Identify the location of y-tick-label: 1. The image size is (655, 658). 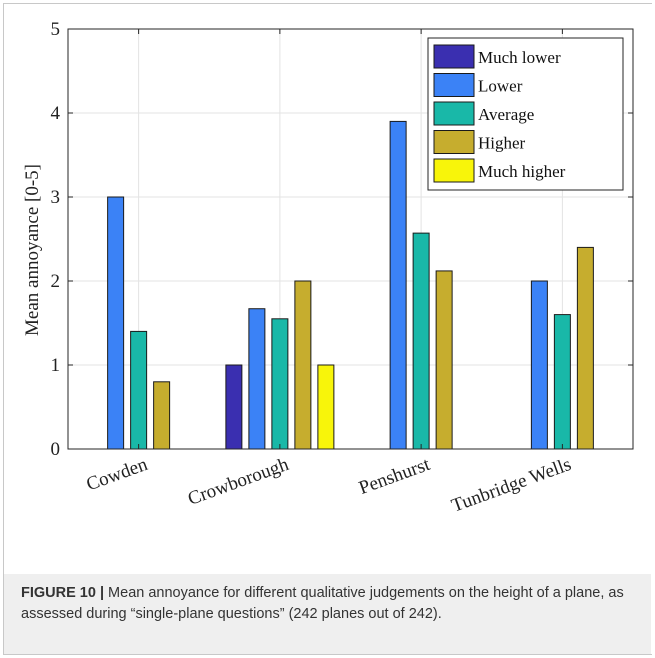
(56, 365).